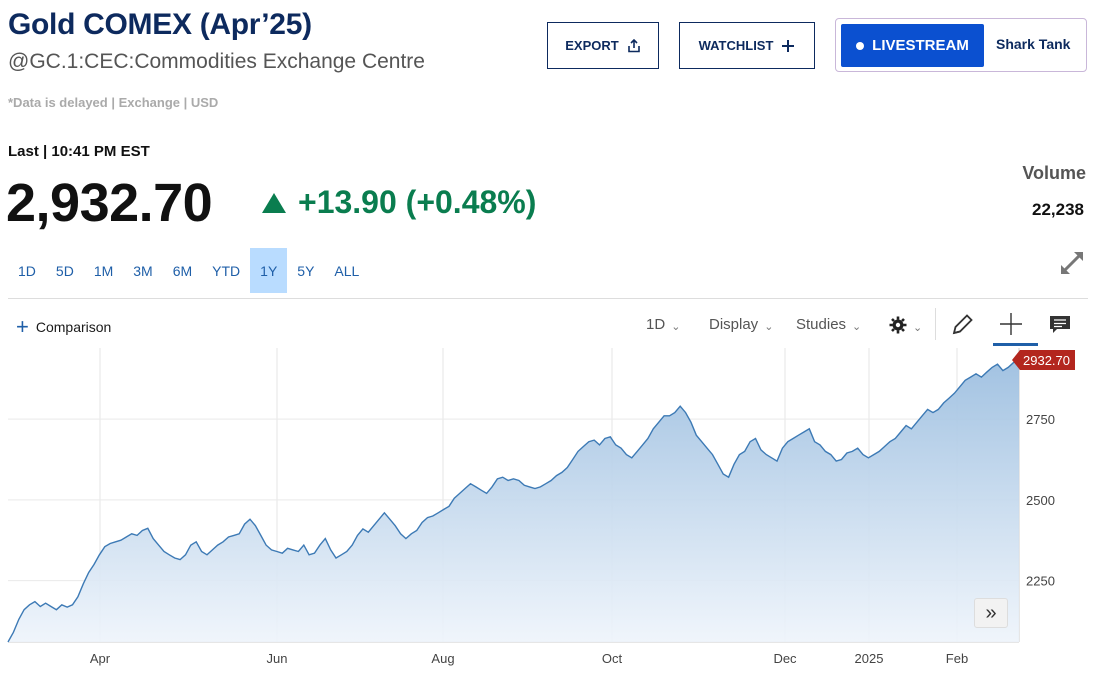  Describe the element at coordinates (306, 270) in the screenshot. I see `range-5y: 5Y` at that location.